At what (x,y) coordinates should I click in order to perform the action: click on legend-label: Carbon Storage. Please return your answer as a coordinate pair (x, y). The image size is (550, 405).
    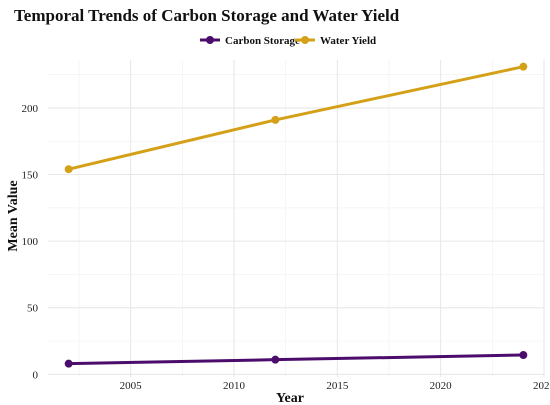
    Looking at the image, I should click on (262, 41).